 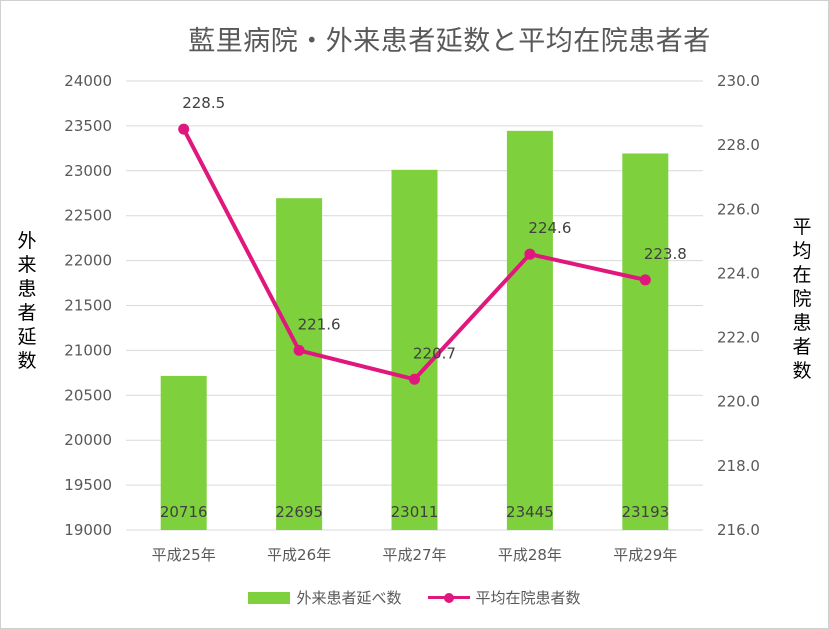 What do you see at coordinates (414, 597) in the screenshot?
I see `legend: 外来患者延べ数 平均在院患者数` at bounding box center [414, 597].